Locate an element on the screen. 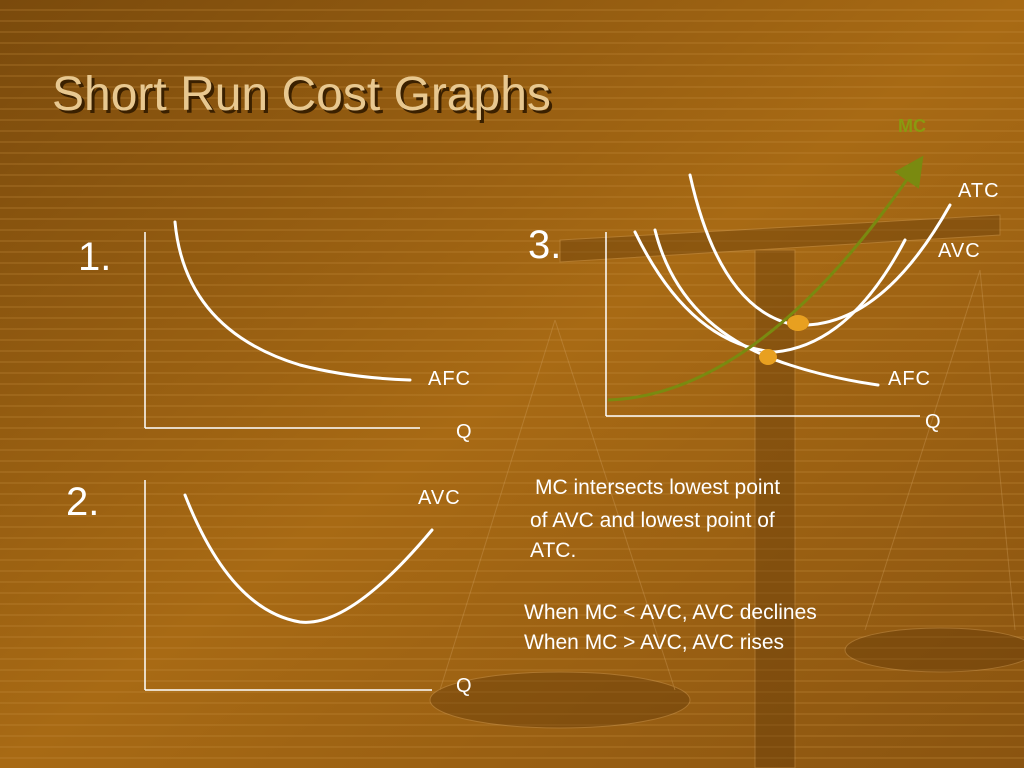 Image resolution: width=1024 pixels, height=768 pixels. graph-number: 1. is located at coordinates (94, 257).